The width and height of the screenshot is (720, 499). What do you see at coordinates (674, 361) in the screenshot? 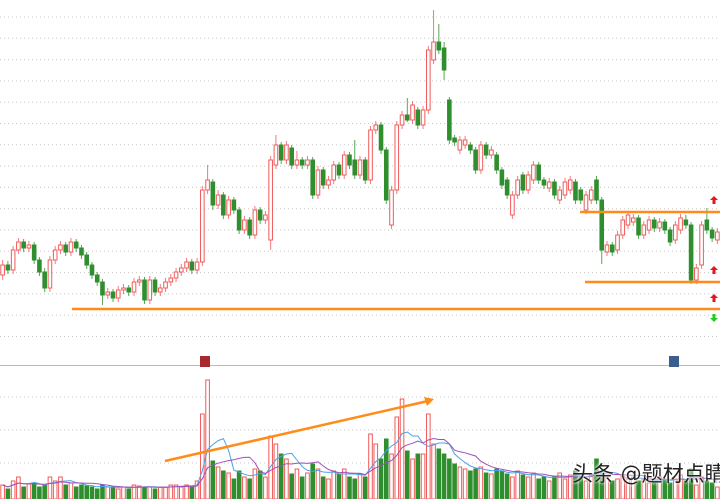
I see `report-marker` at bounding box center [674, 361].